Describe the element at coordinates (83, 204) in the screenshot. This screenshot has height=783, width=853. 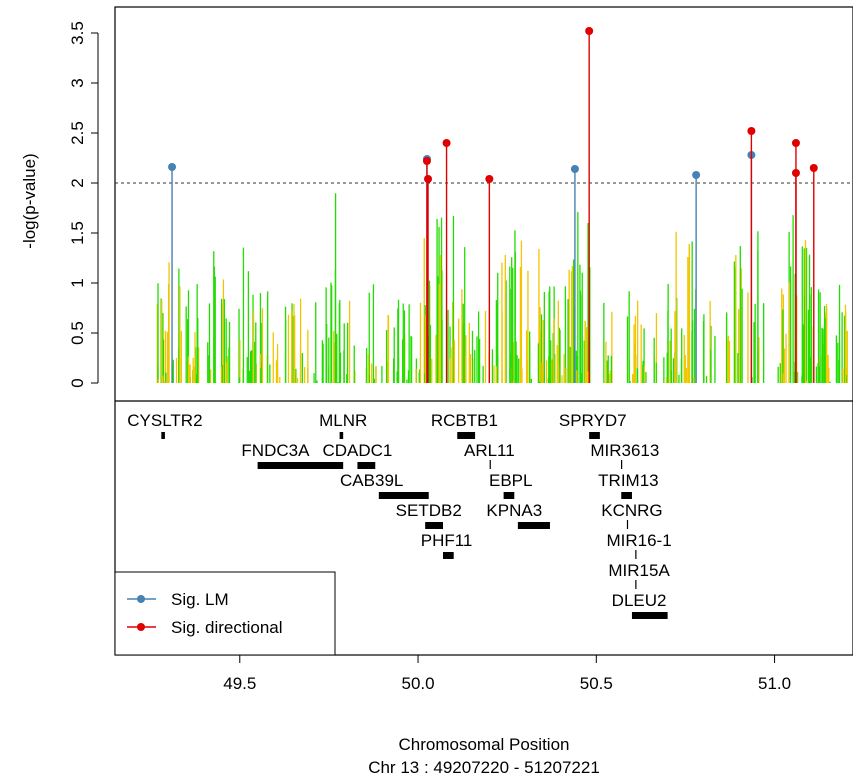
I see `y-axis: 0 0.5 1 1.5 2 2.5 3 3.5` at that location.